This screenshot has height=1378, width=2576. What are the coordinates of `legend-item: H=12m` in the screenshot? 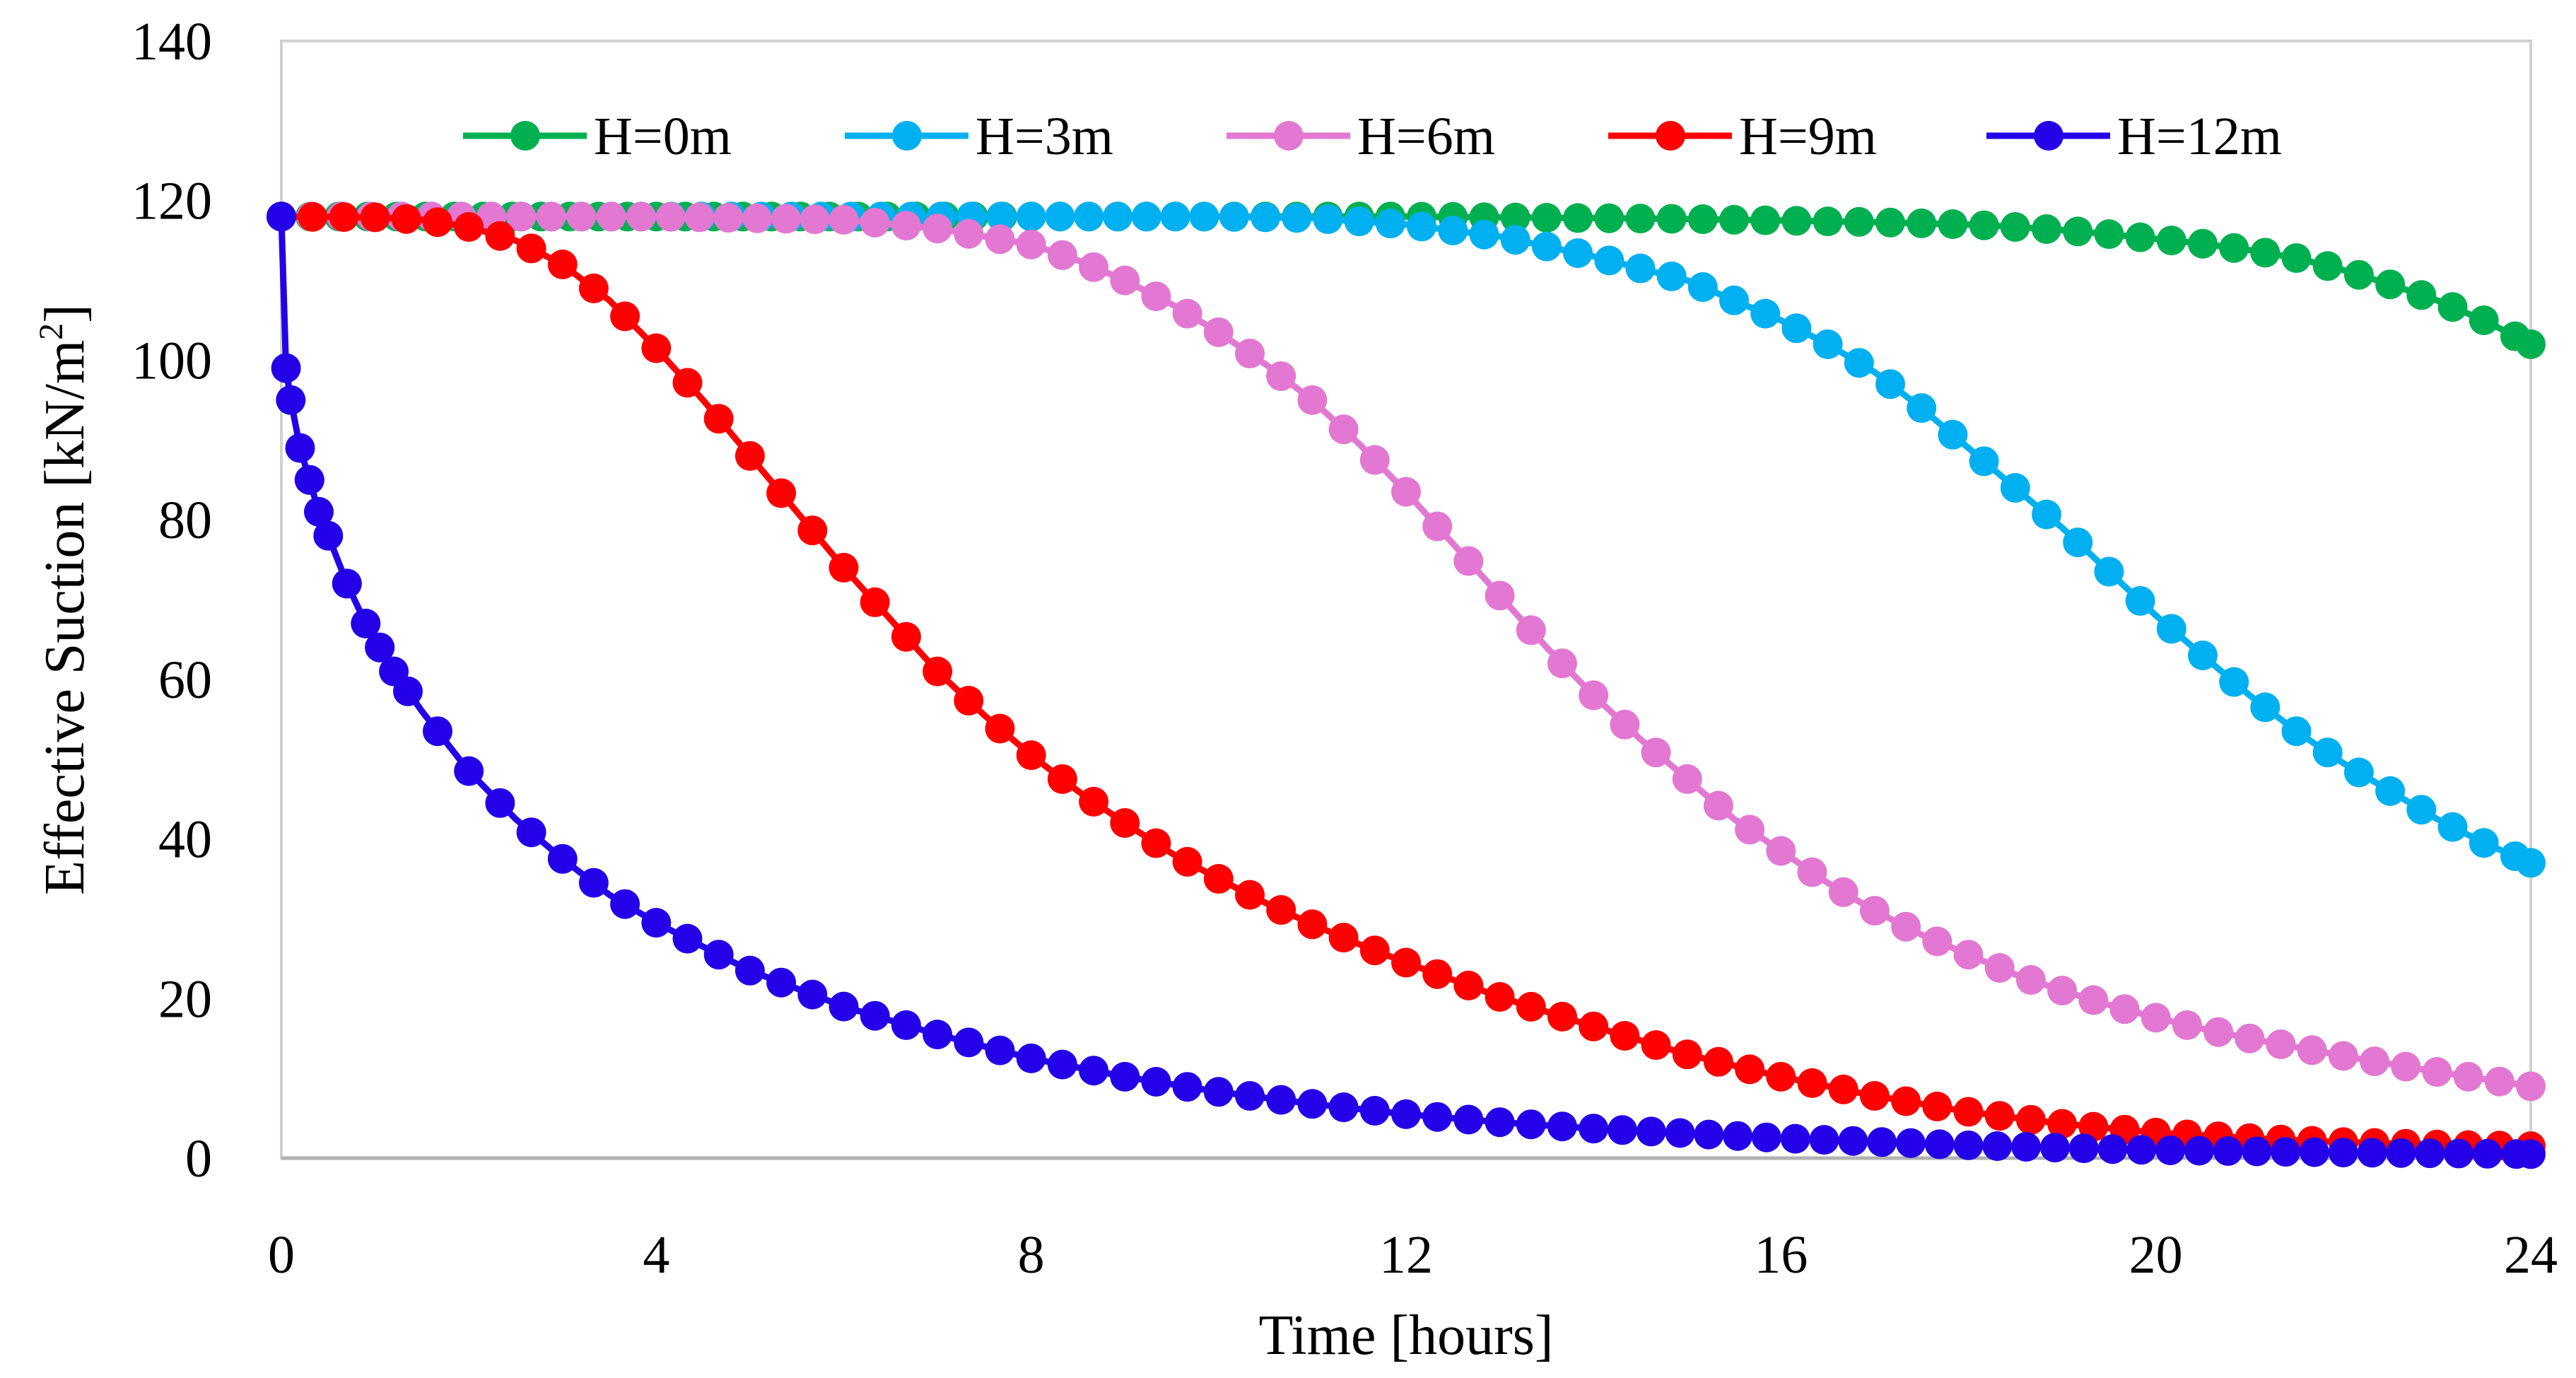 It's located at (2134, 136).